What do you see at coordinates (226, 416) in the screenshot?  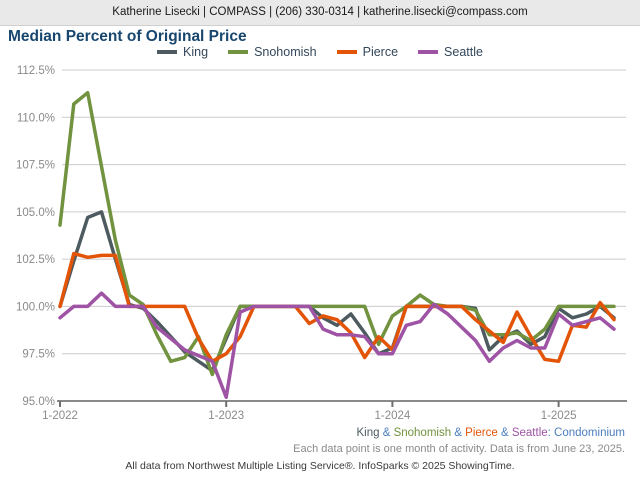 I see `x-axis-label-1-2023: 1-2023` at bounding box center [226, 416].